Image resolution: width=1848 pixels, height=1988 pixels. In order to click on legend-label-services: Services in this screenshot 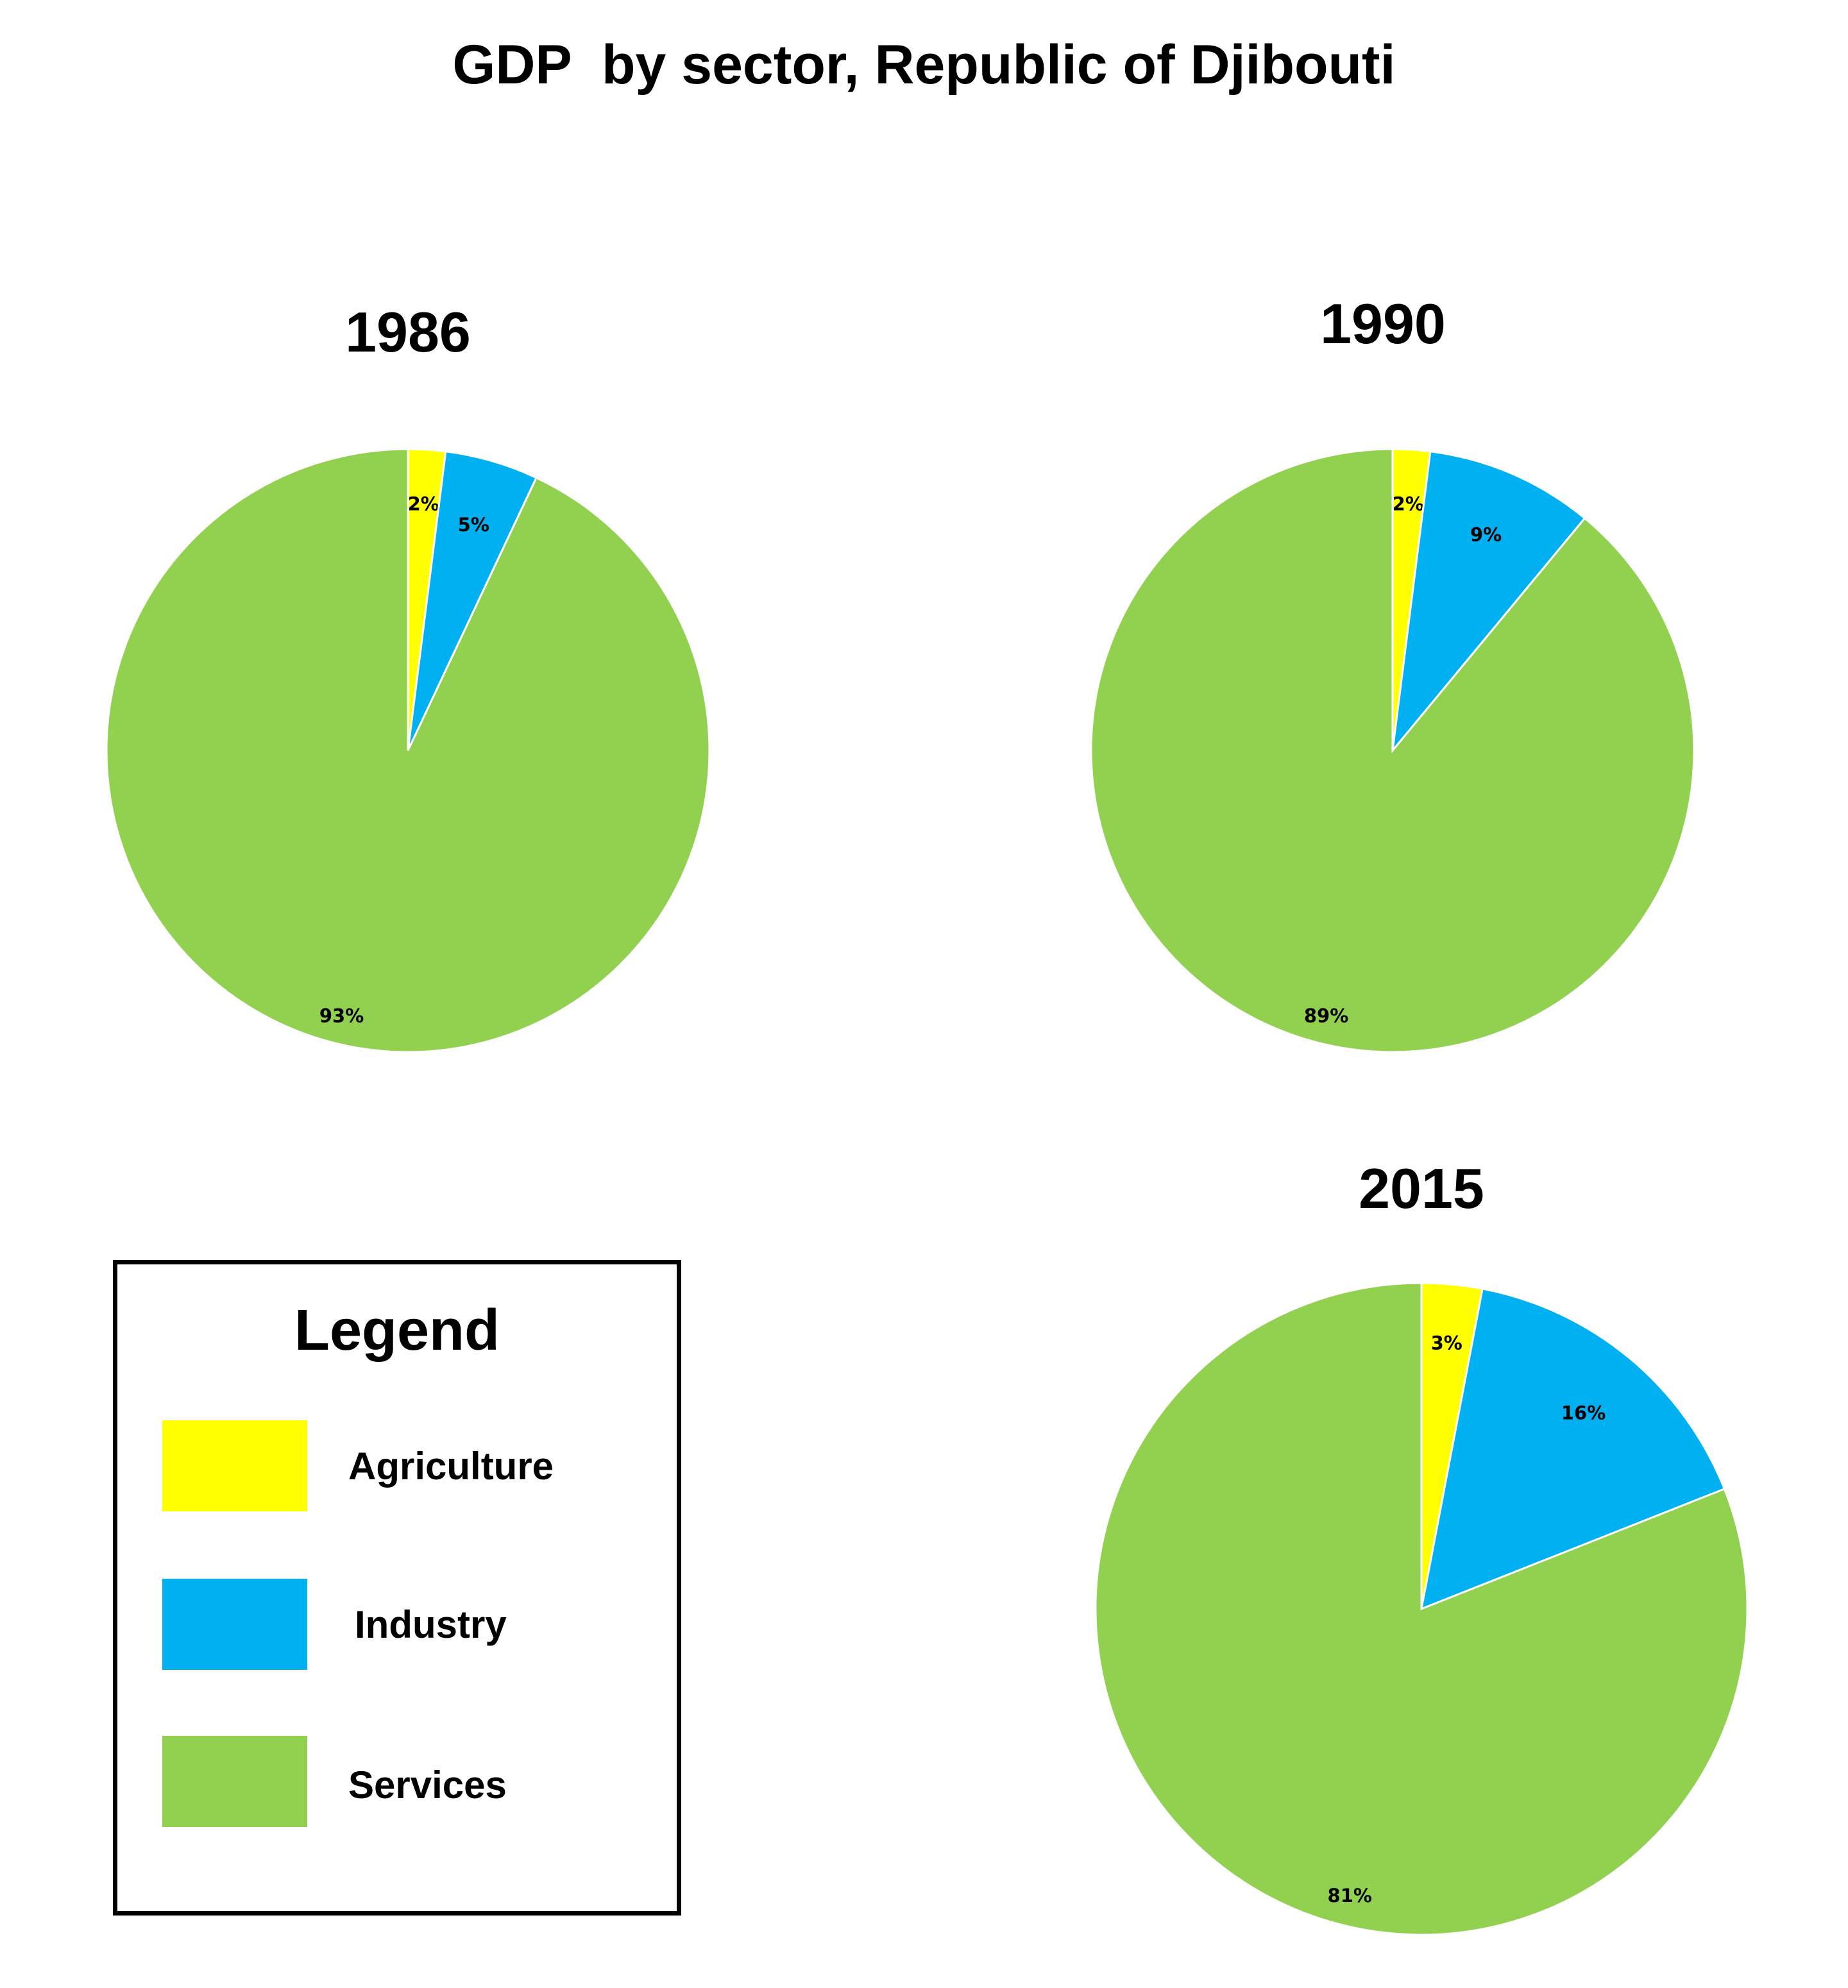, I will do `click(427, 1784)`.